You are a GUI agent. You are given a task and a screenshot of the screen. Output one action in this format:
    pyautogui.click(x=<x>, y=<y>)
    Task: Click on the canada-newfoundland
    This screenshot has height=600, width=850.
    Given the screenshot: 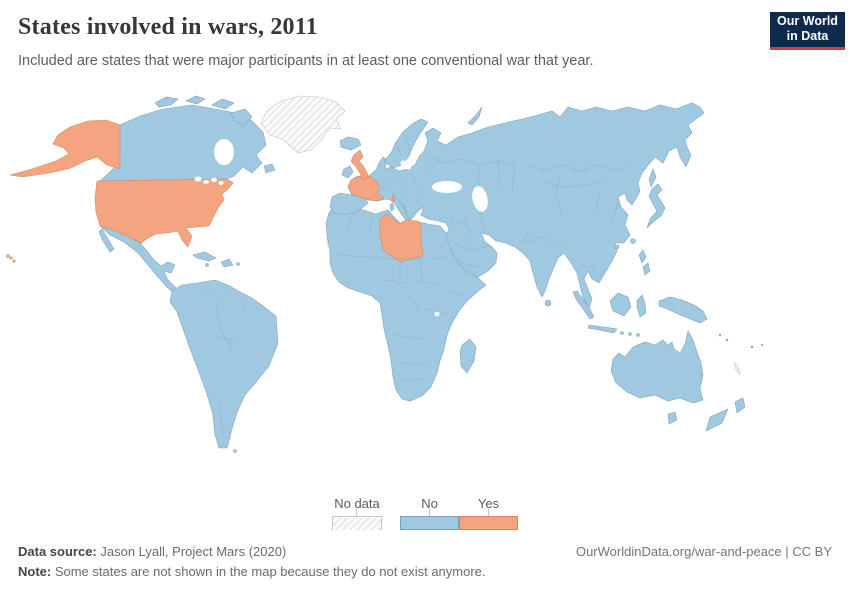 What is the action you would take?
    pyautogui.click(x=269, y=168)
    